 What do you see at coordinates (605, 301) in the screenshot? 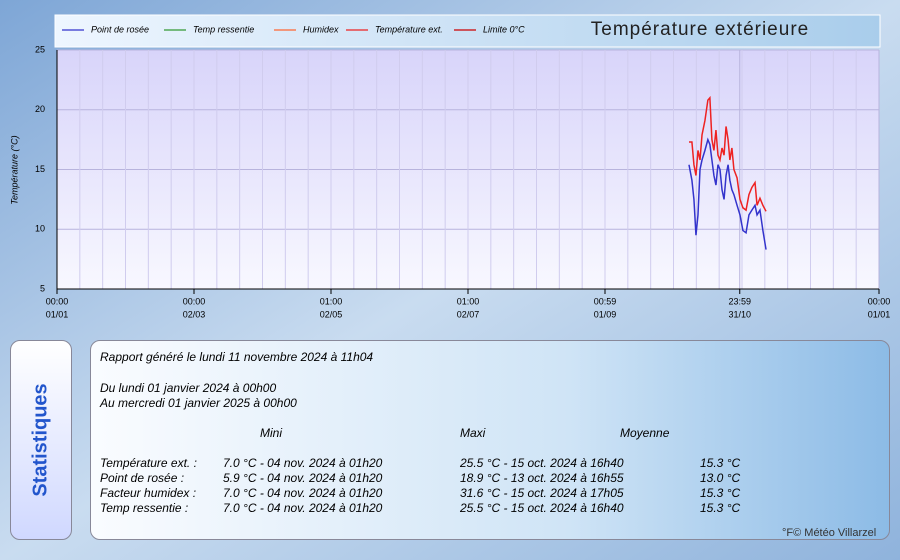
I see `x-tick-label: 00:59` at bounding box center [605, 301].